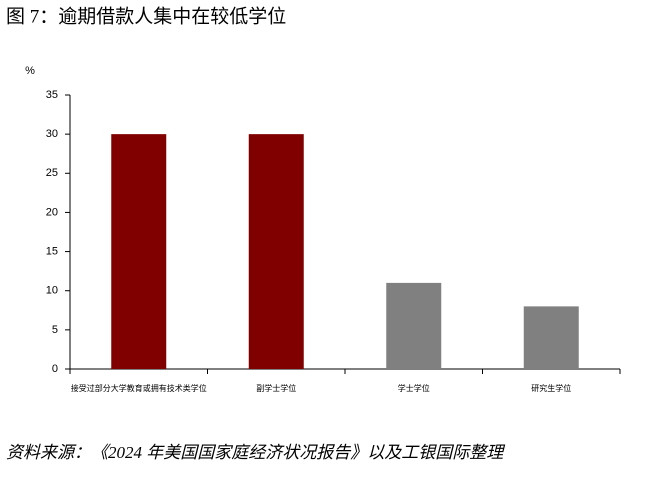  I want to click on y-tick-label: 10, so click(52, 291).